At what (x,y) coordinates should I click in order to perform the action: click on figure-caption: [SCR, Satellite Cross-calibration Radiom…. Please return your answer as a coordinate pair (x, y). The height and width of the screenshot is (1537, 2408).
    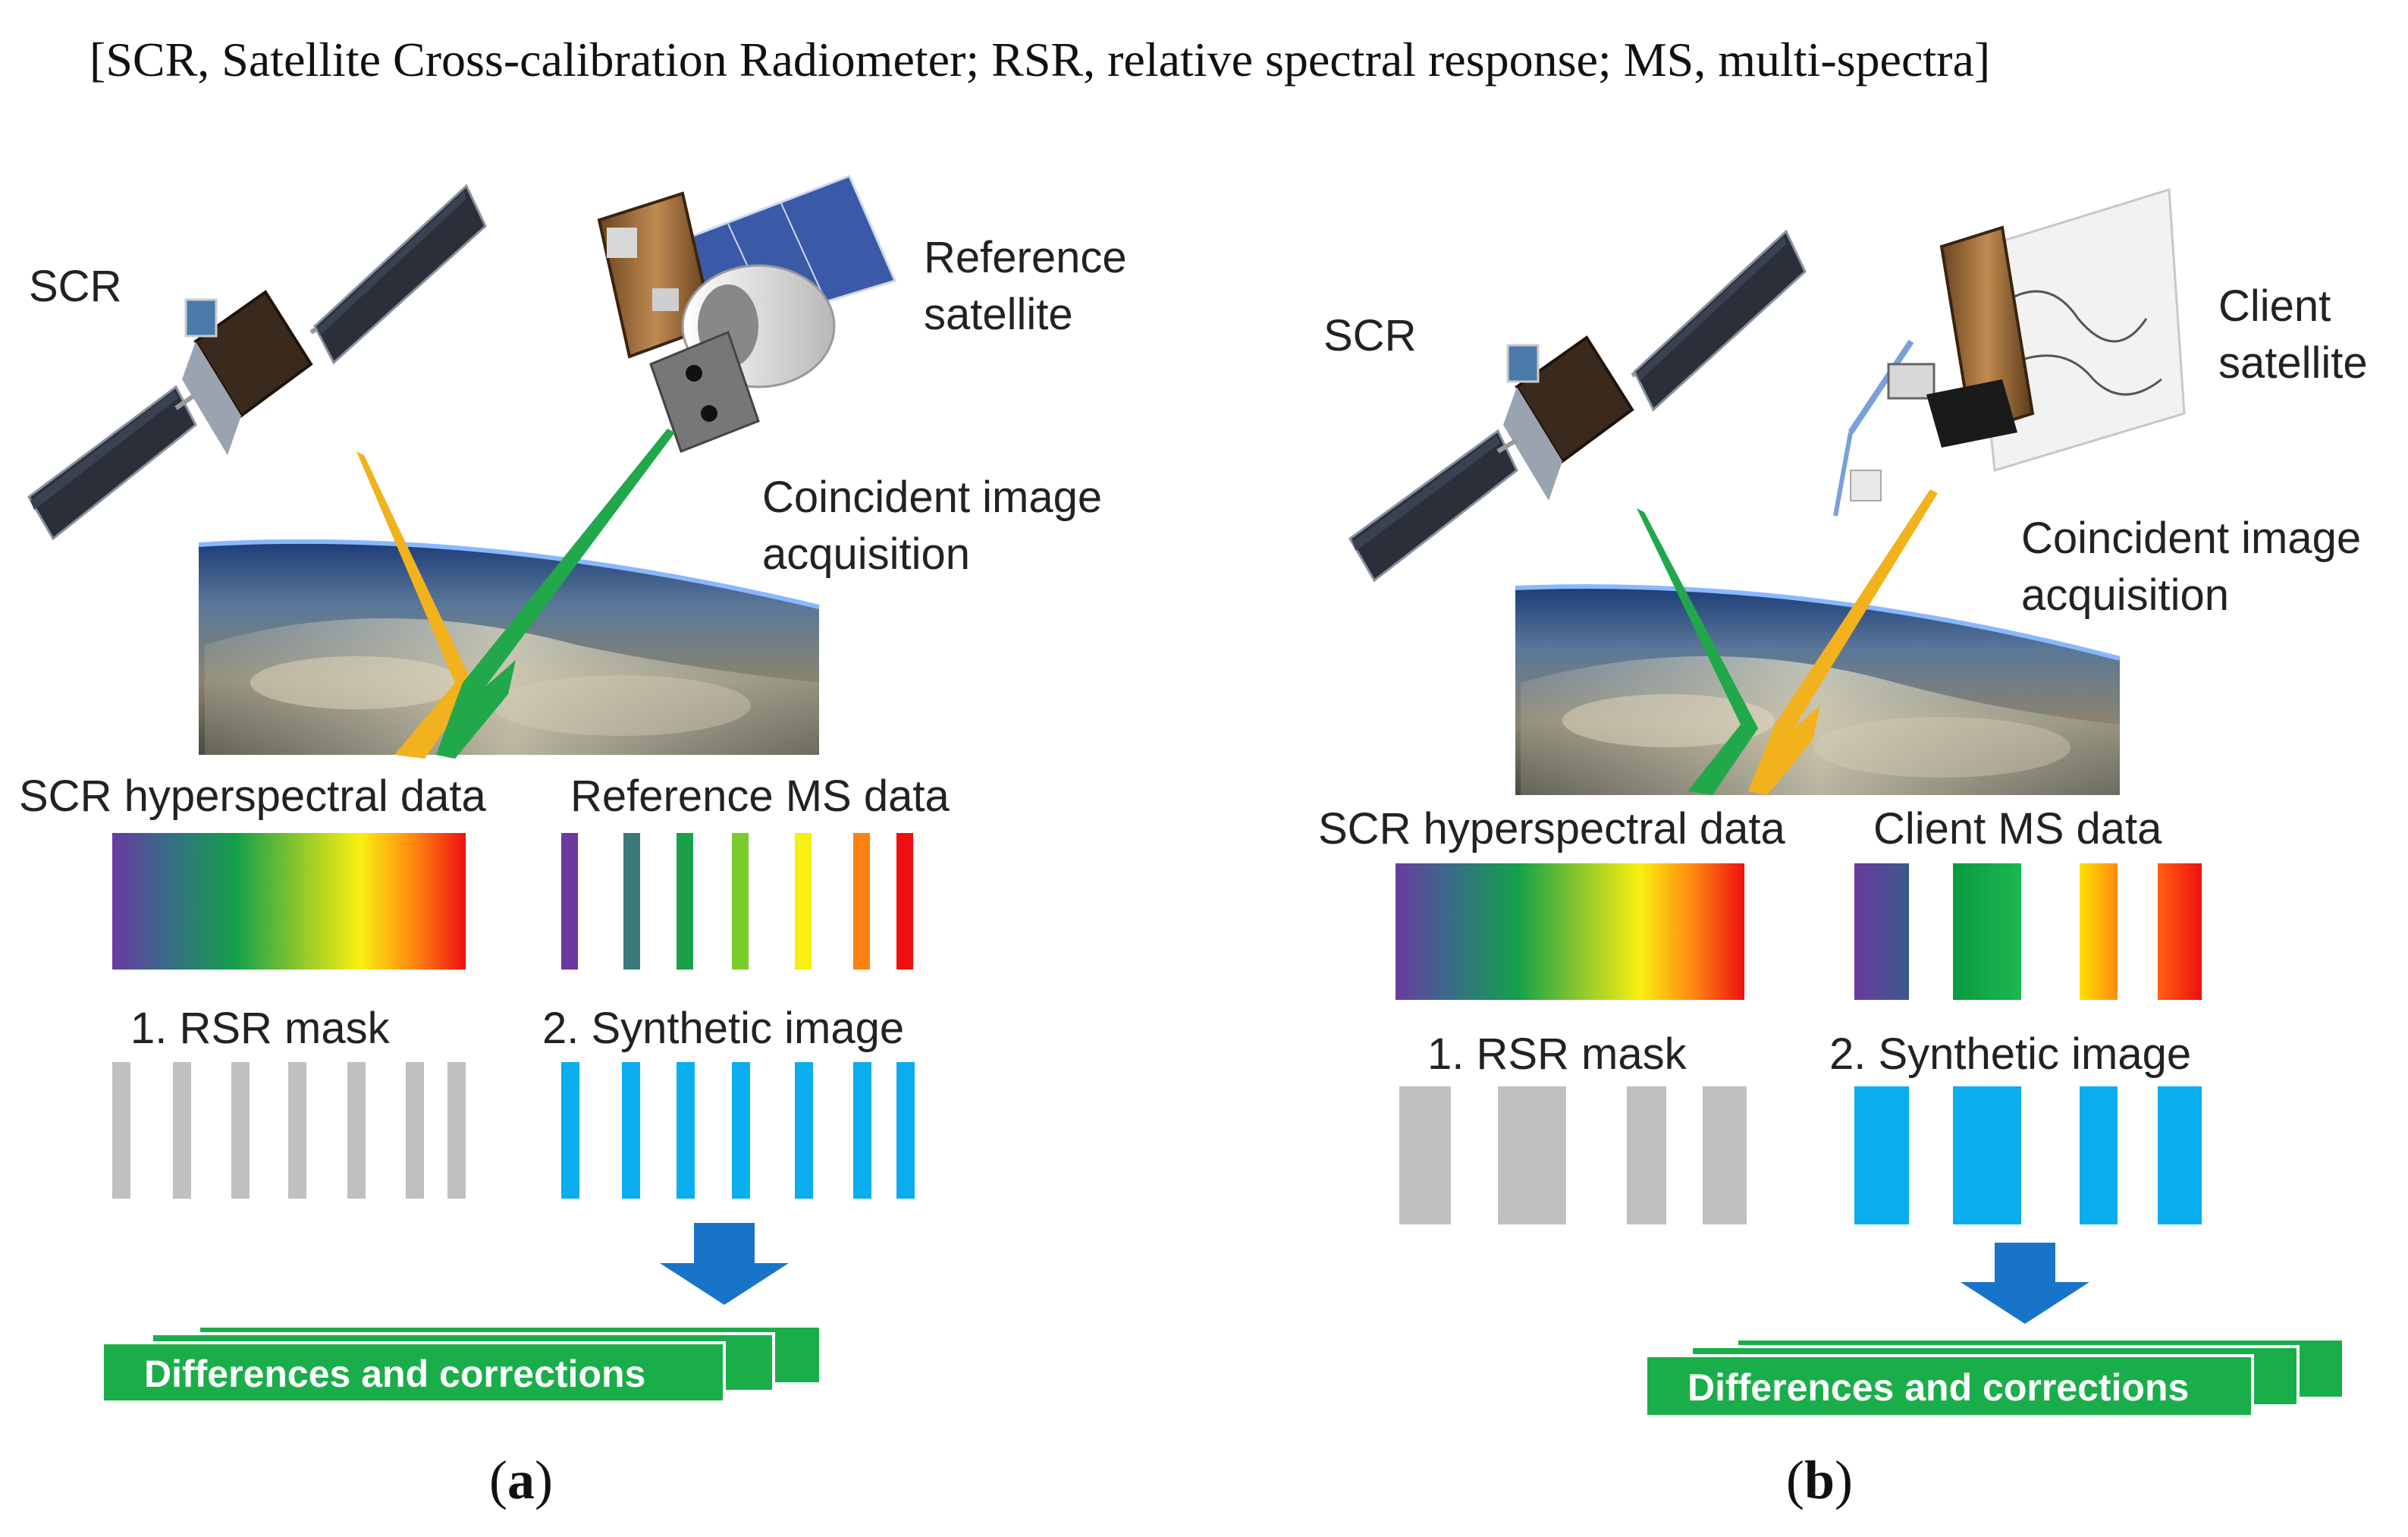
    Looking at the image, I should click on (1040, 60).